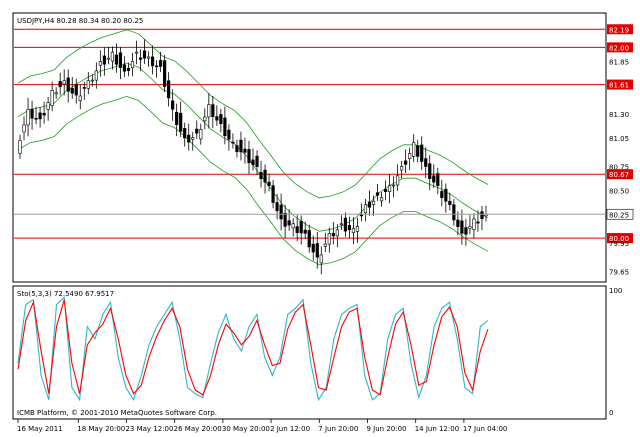 This screenshot has height=437, width=640. What do you see at coordinates (40, 429) in the screenshot?
I see `time-tick-label: 16 May 2011` at bounding box center [40, 429].